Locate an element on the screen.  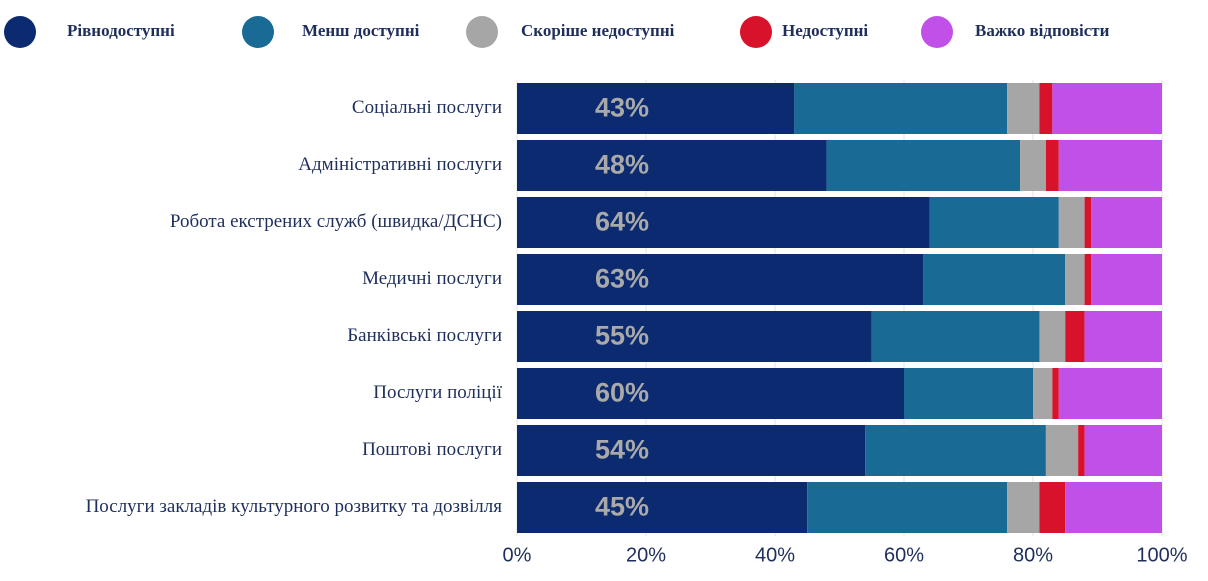
x-tick-label: 40% is located at coordinates (775, 555).